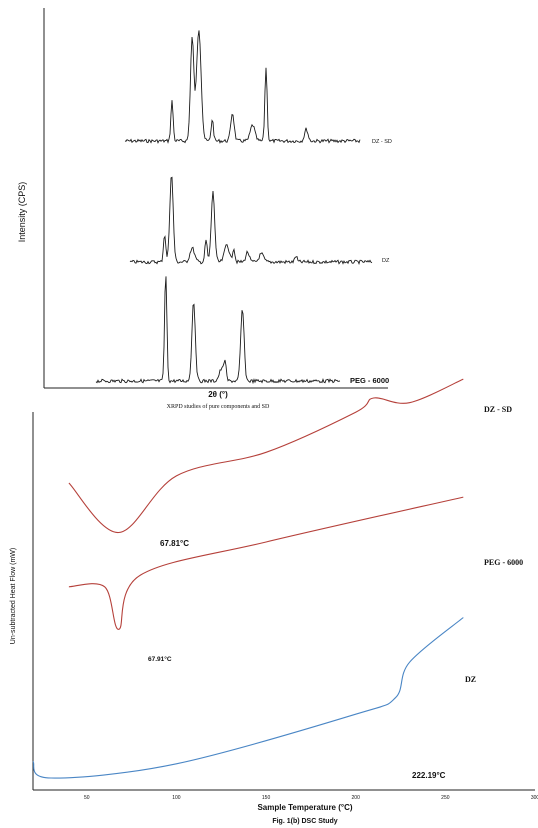  Describe the element at coordinates (445, 798) in the screenshot. I see `dsc-x-tick-label: 250` at that location.